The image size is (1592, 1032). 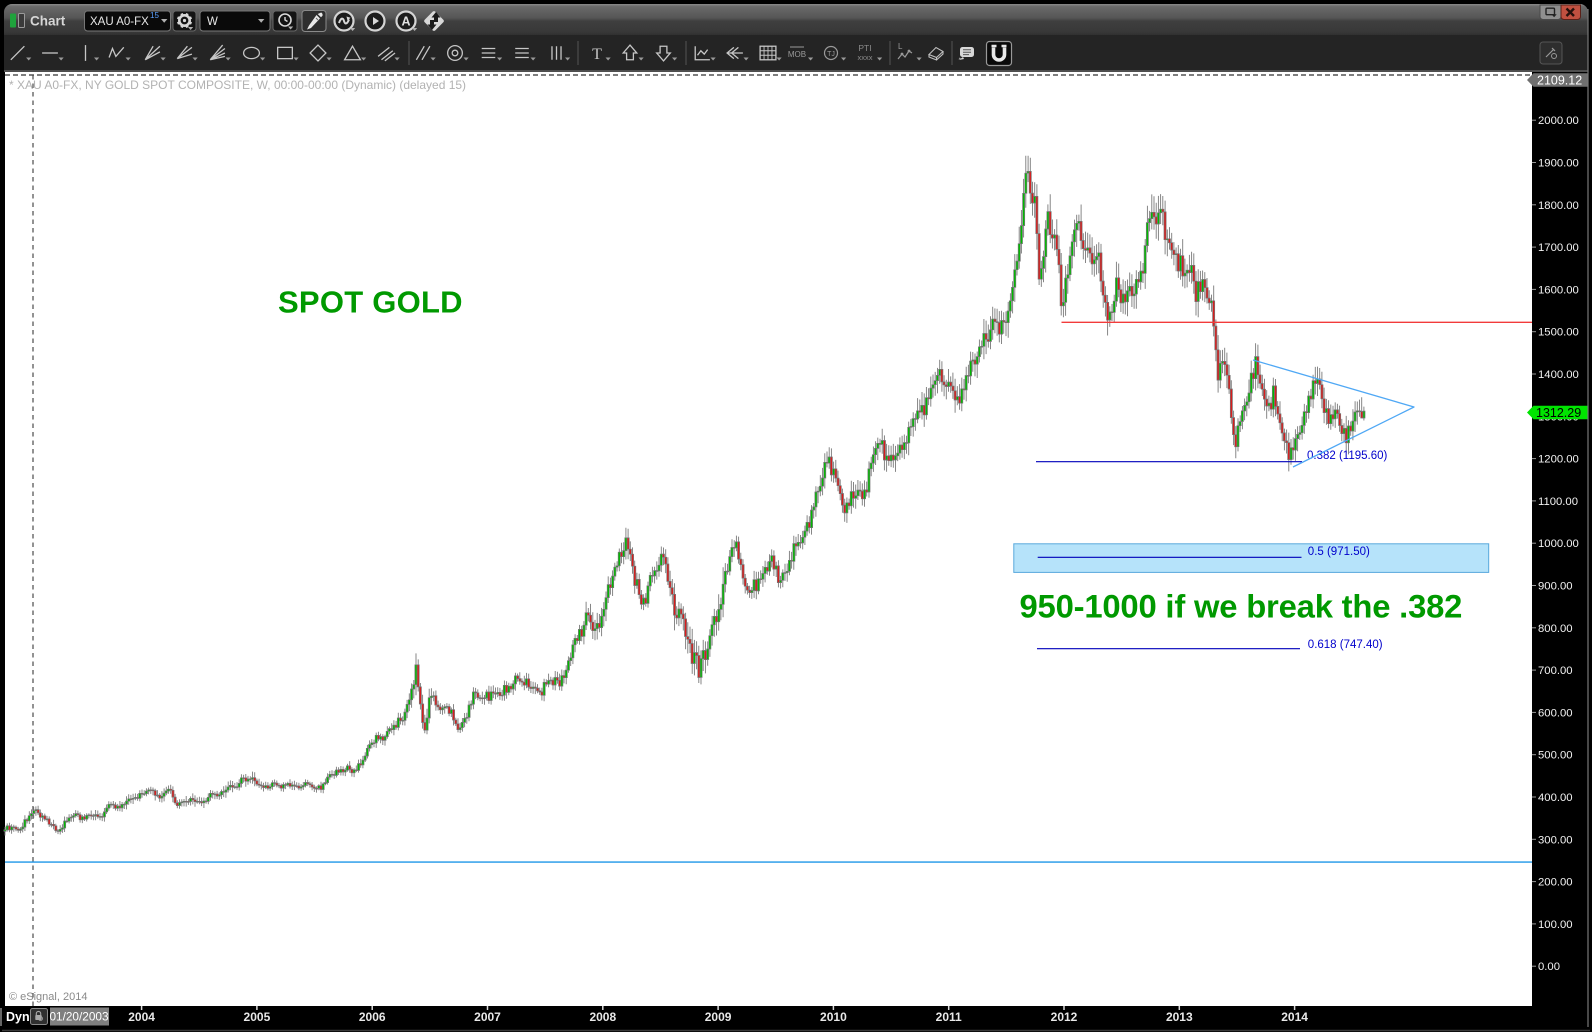 I want to click on svg-text: T, so click(x=597, y=54).